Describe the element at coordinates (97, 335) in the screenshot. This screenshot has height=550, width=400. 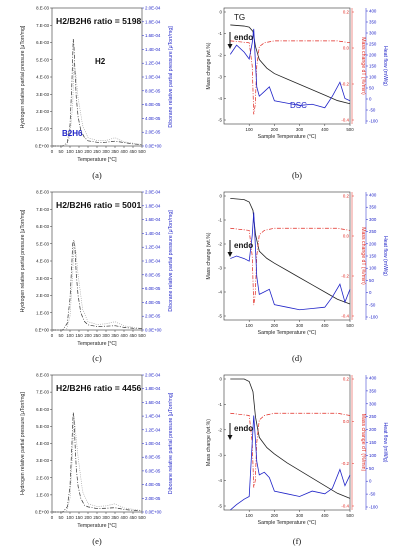
I see `x-tick-label: 250` at that location.